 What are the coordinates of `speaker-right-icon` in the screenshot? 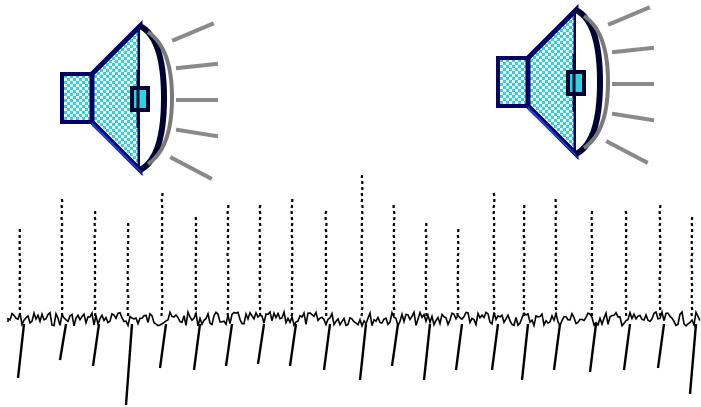 It's located at (575, 84).